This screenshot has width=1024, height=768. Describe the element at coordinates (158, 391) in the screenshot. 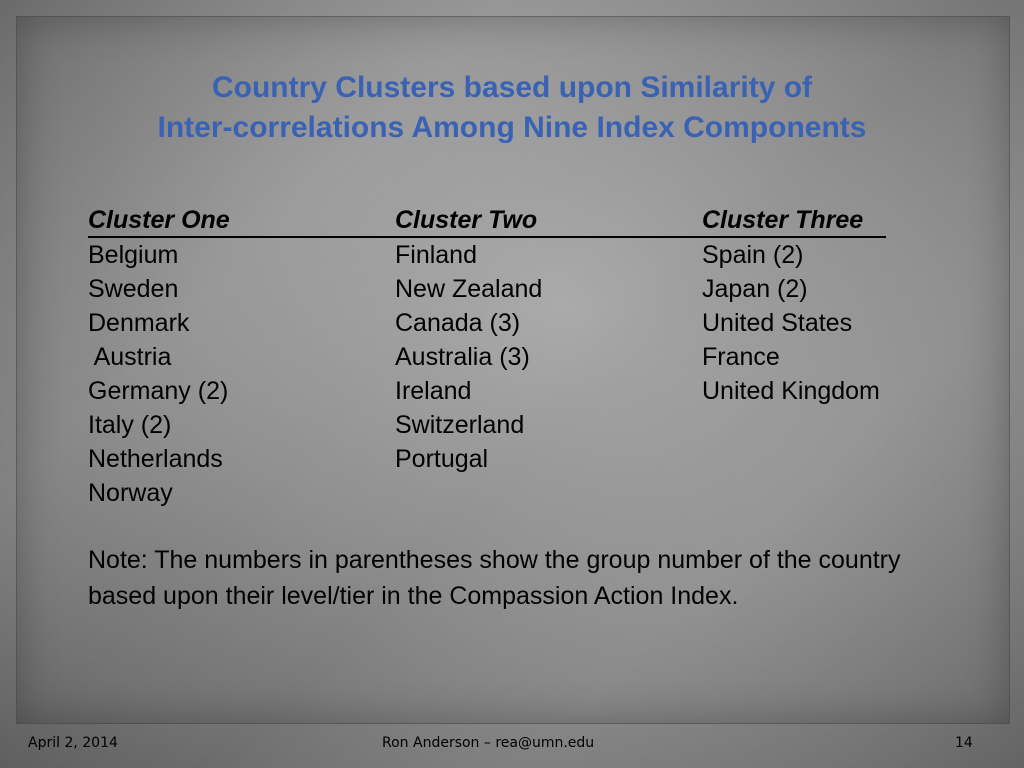

I see `country-item: Germany (2)` at that location.